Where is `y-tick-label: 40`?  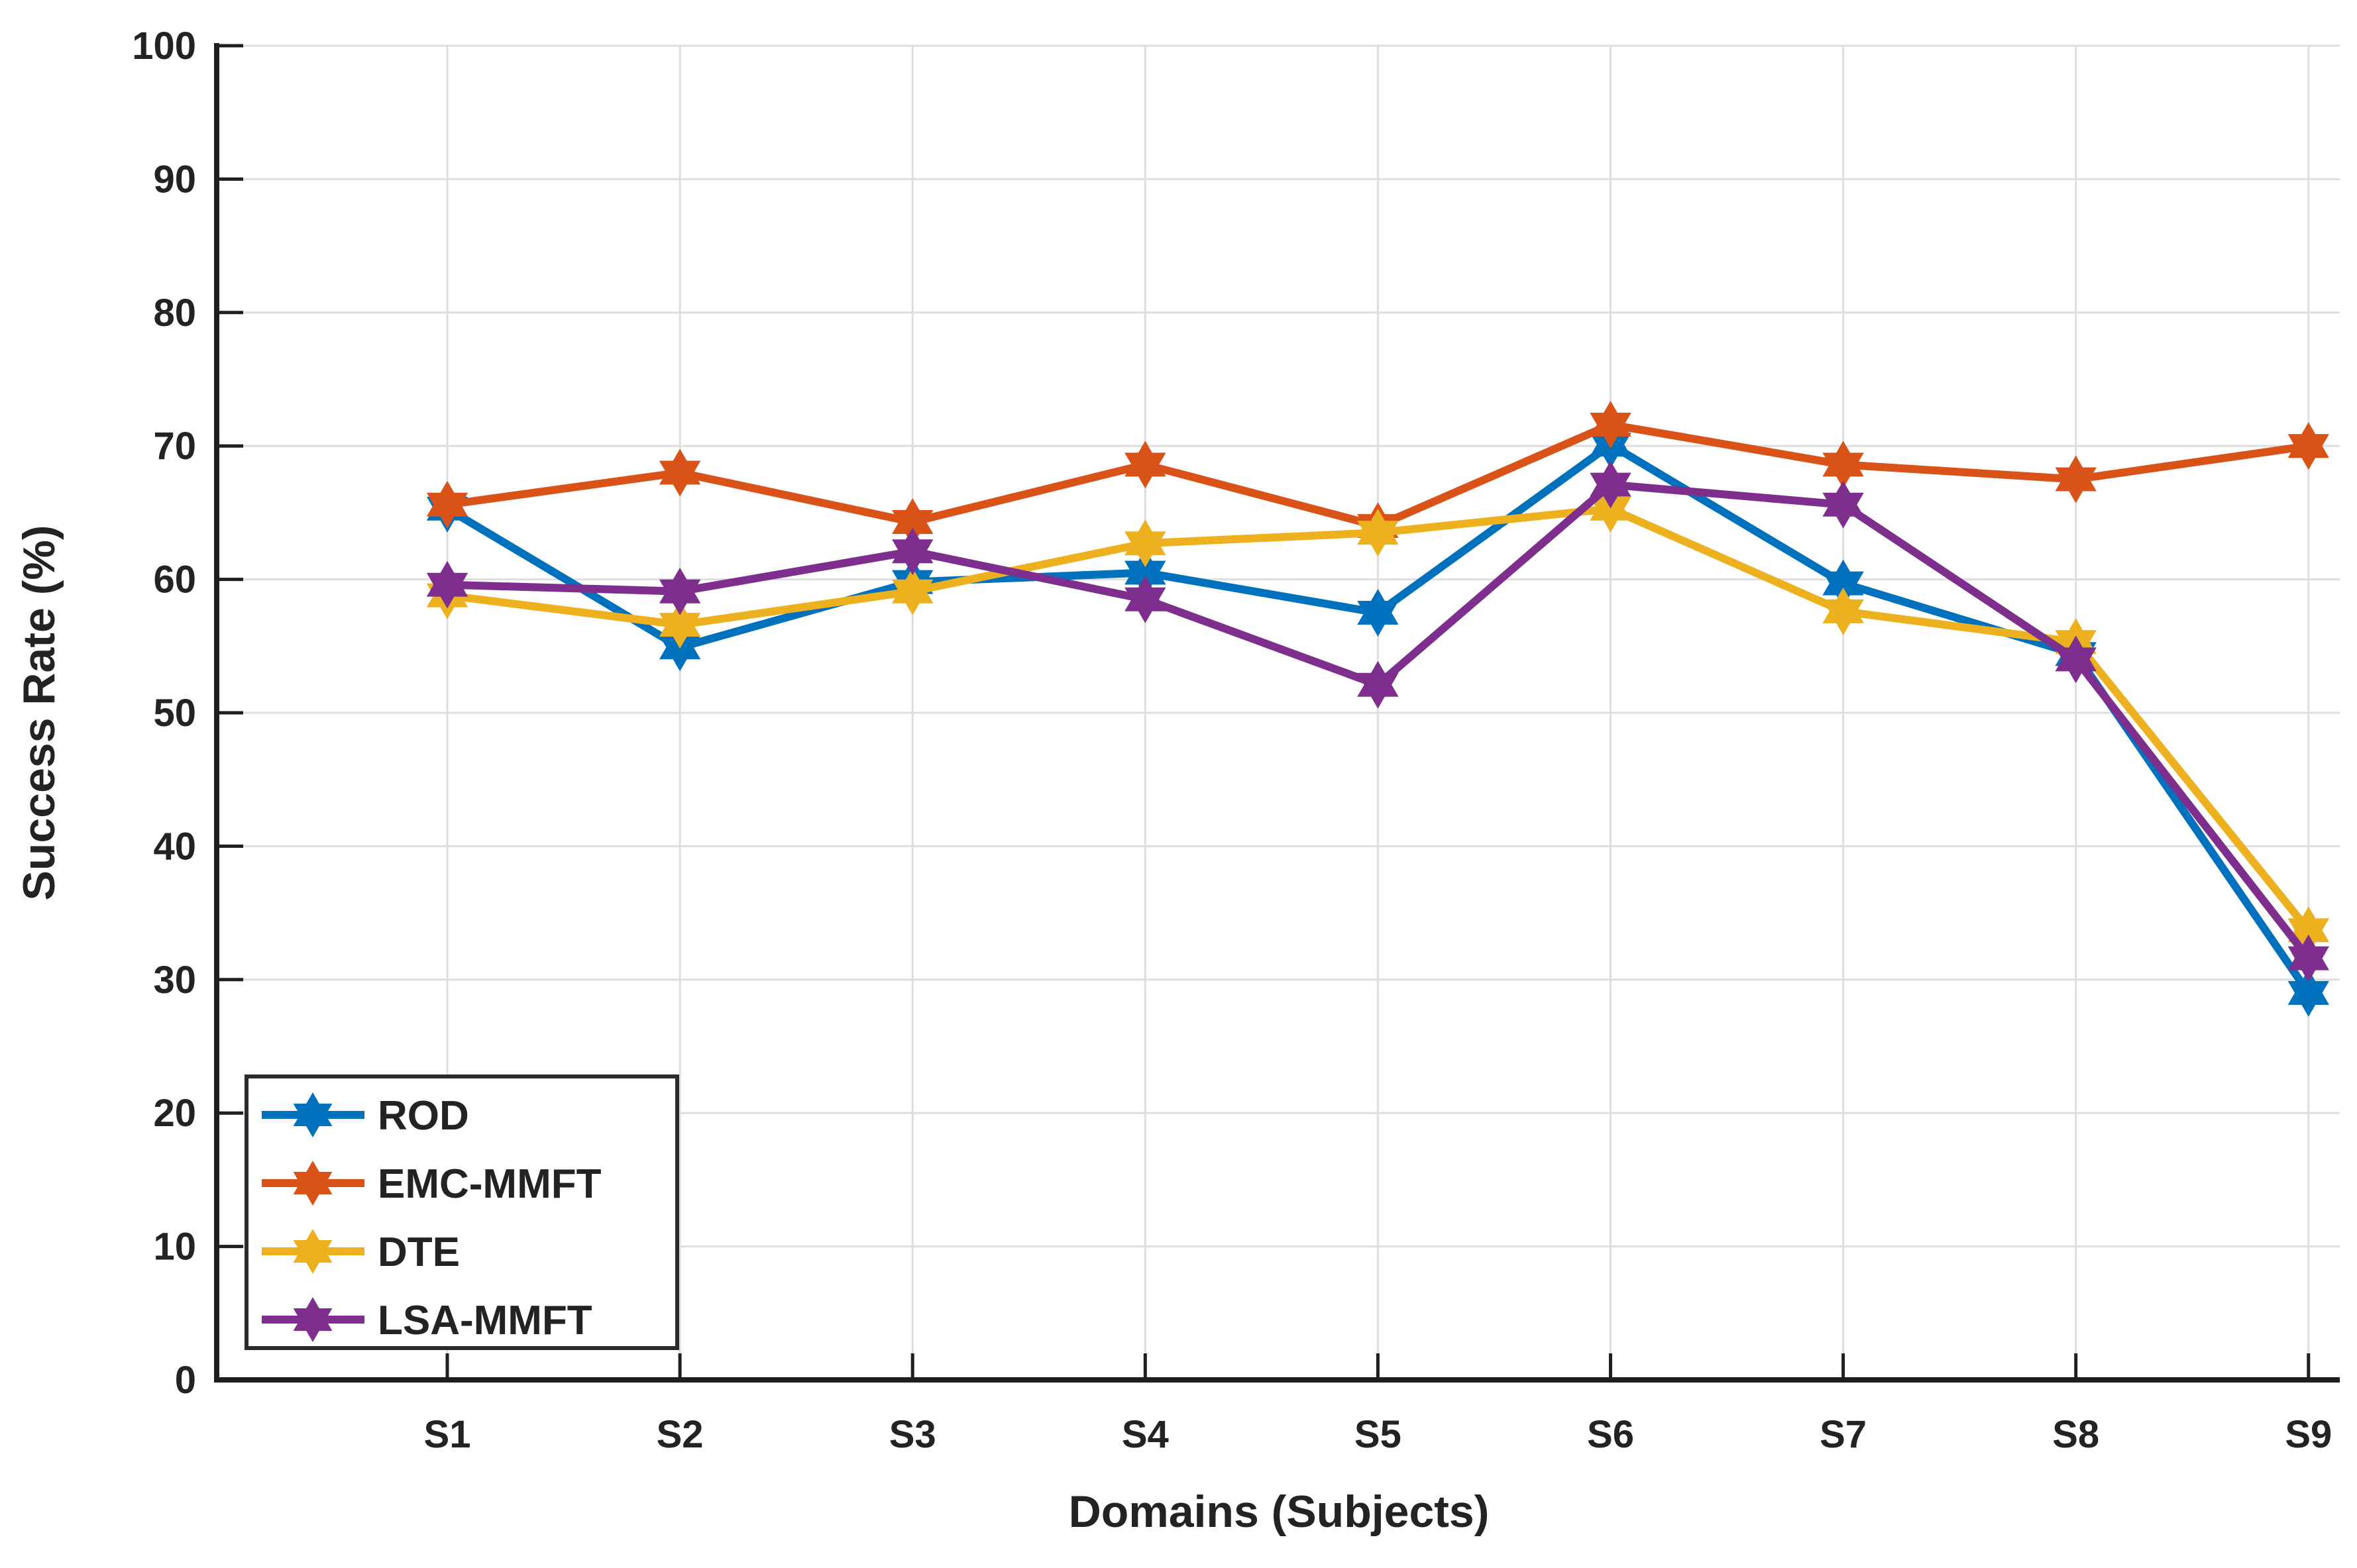 y-tick-label: 40 is located at coordinates (174, 846).